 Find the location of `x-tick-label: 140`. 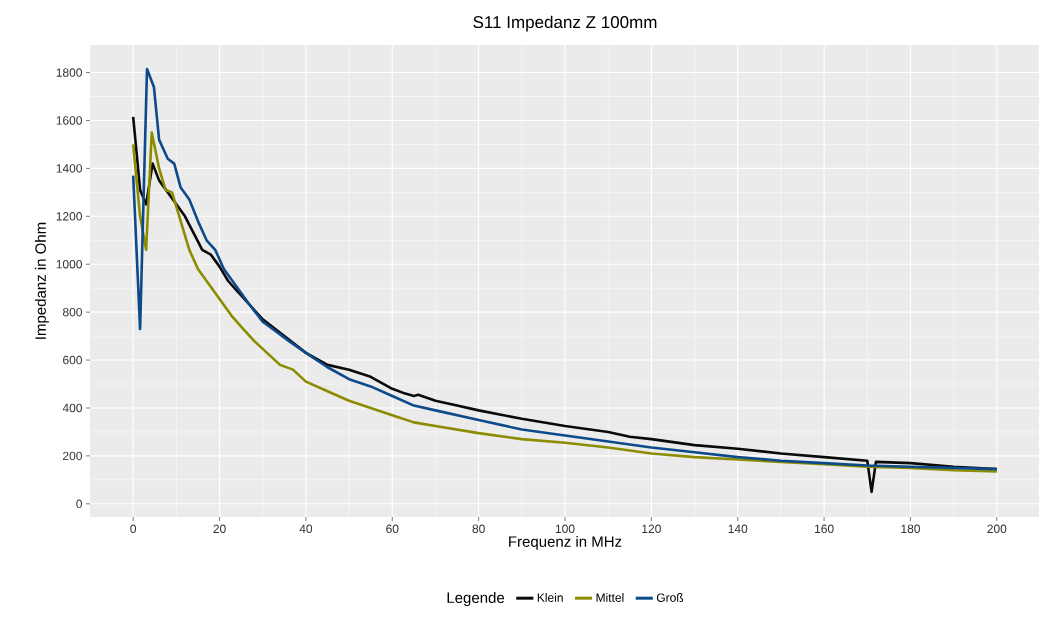

x-tick-label: 140 is located at coordinates (738, 529).